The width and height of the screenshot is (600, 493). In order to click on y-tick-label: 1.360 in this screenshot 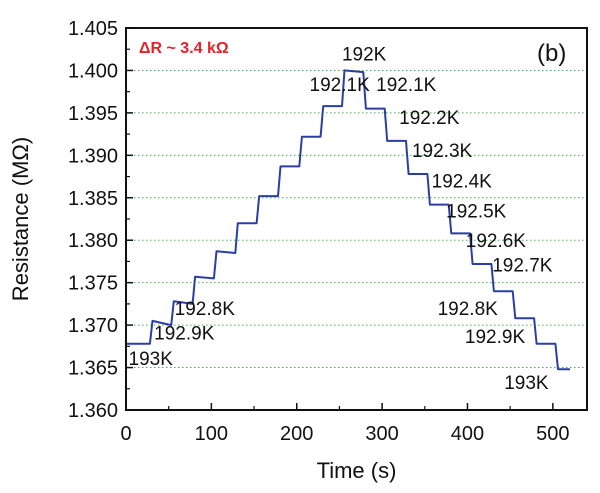, I will do `click(93, 411)`.